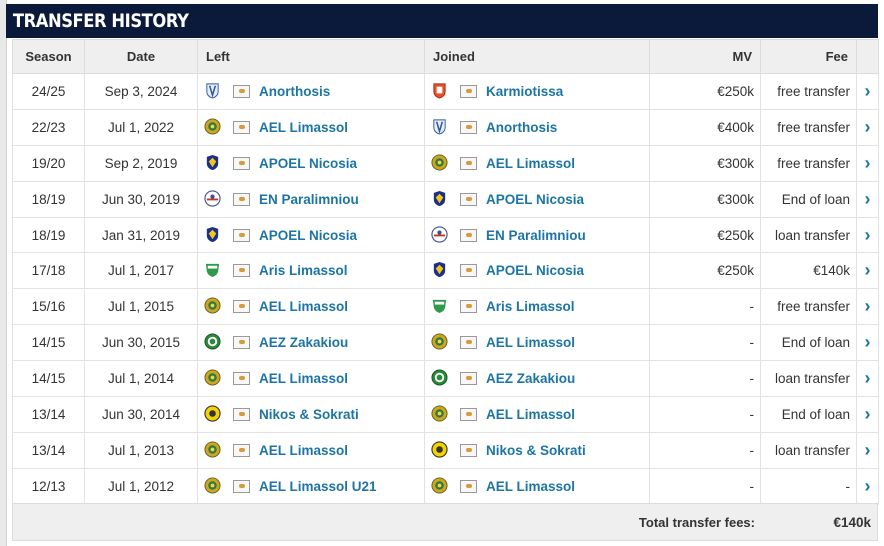 Image resolution: width=884 pixels, height=546 pixels. I want to click on joined-club-cell: APOEL Nicosia, so click(537, 271).